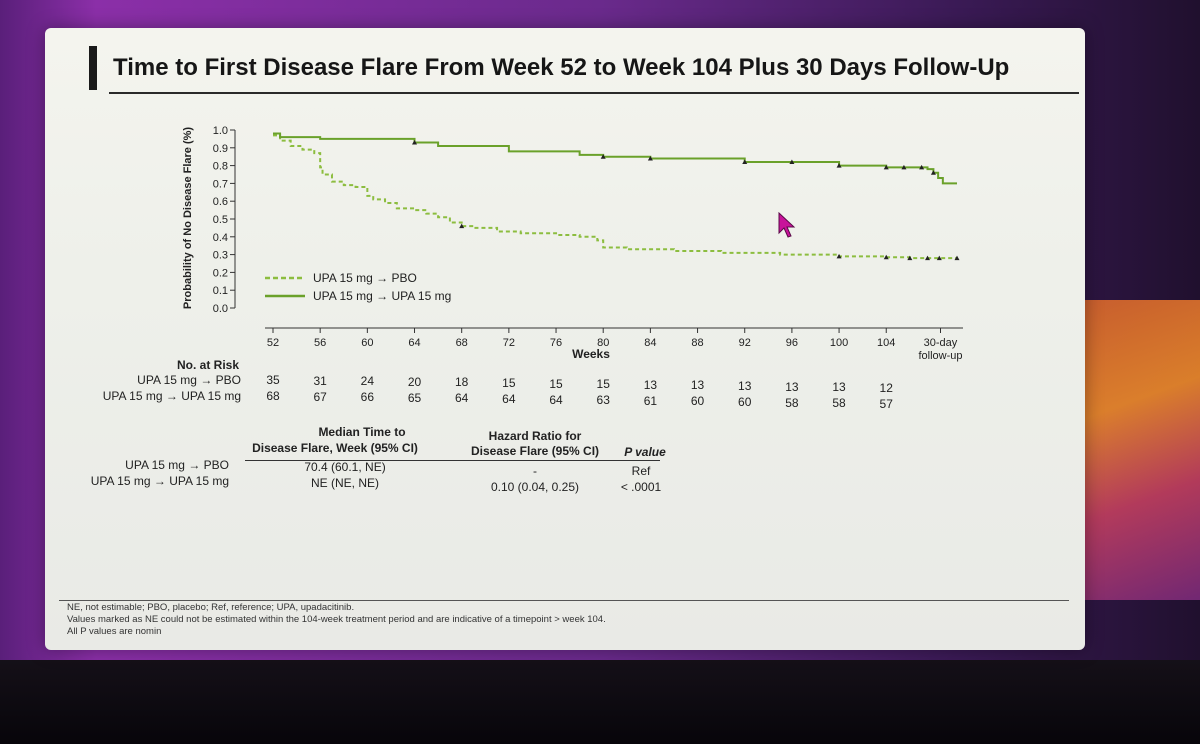 The width and height of the screenshot is (1200, 744). What do you see at coordinates (603, 343) in the screenshot?
I see `x-tick-label: 80` at bounding box center [603, 343].